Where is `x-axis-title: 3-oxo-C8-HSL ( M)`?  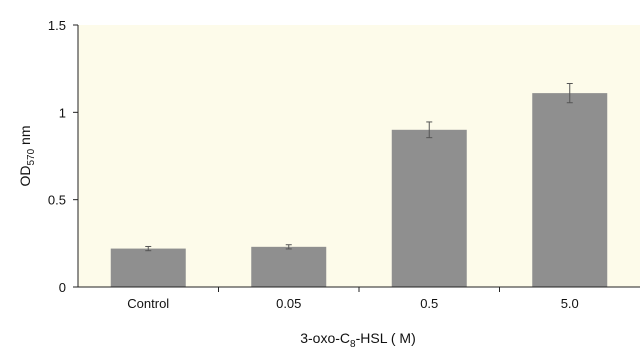
x-axis-title: 3-oxo-C8-HSL ( M) is located at coordinates (358, 340).